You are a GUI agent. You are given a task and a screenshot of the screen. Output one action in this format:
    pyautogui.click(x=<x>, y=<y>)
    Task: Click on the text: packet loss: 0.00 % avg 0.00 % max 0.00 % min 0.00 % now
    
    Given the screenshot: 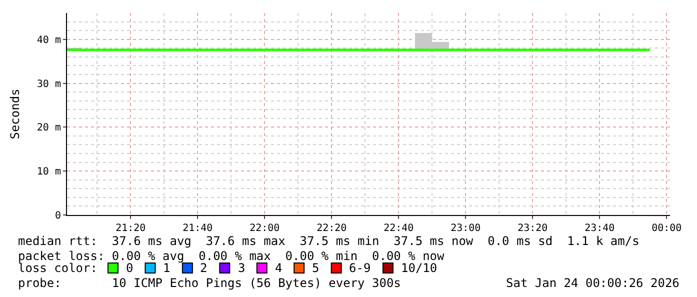 What is the action you would take?
    pyautogui.click(x=232, y=256)
    